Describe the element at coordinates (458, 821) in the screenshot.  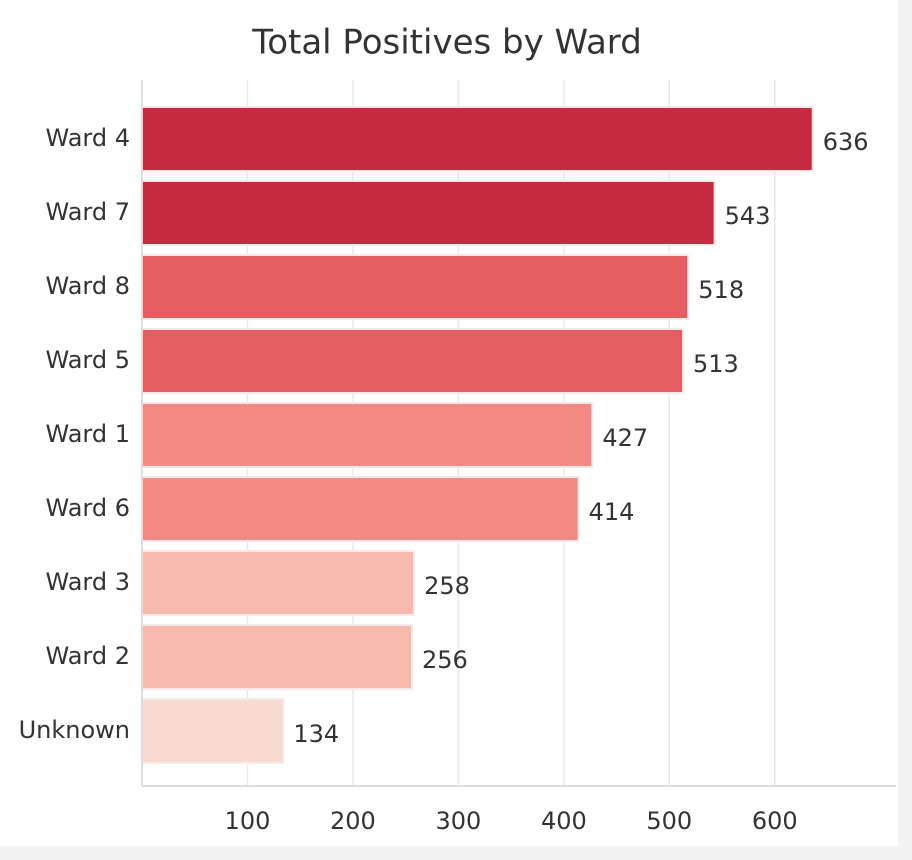
I see `x-tick-label: 300` at that location.